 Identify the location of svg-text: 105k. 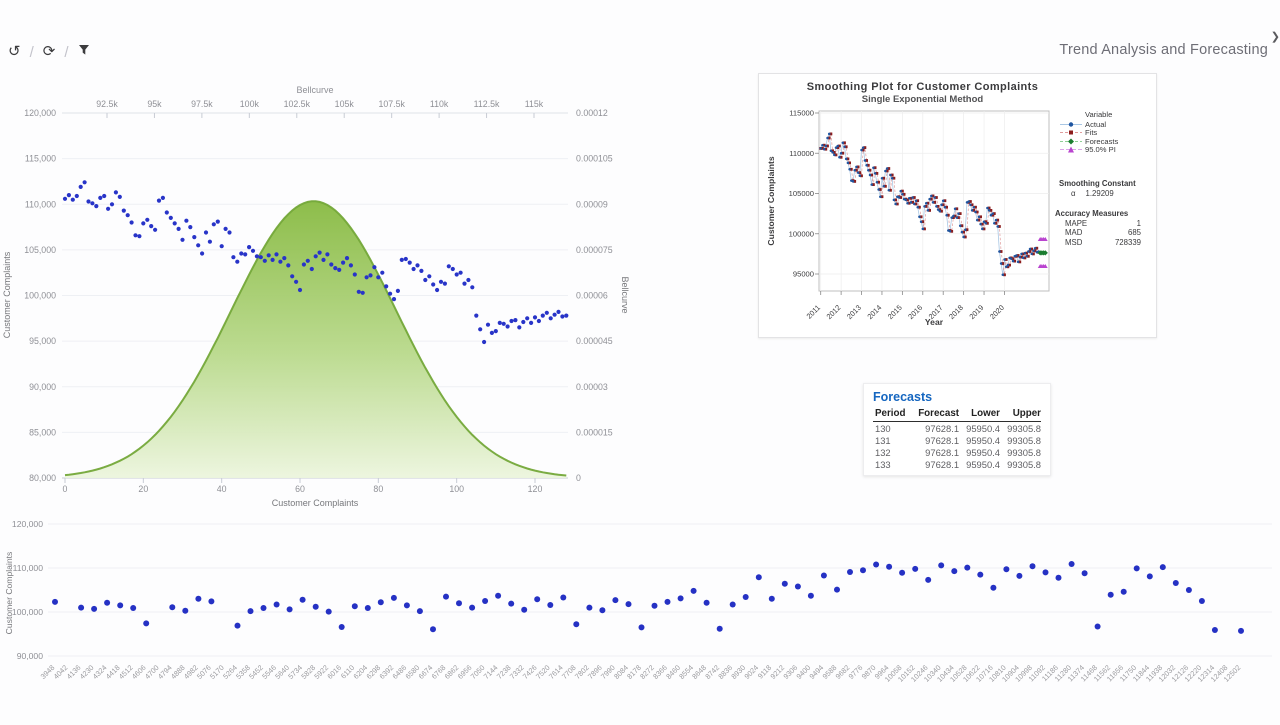
(345, 104).